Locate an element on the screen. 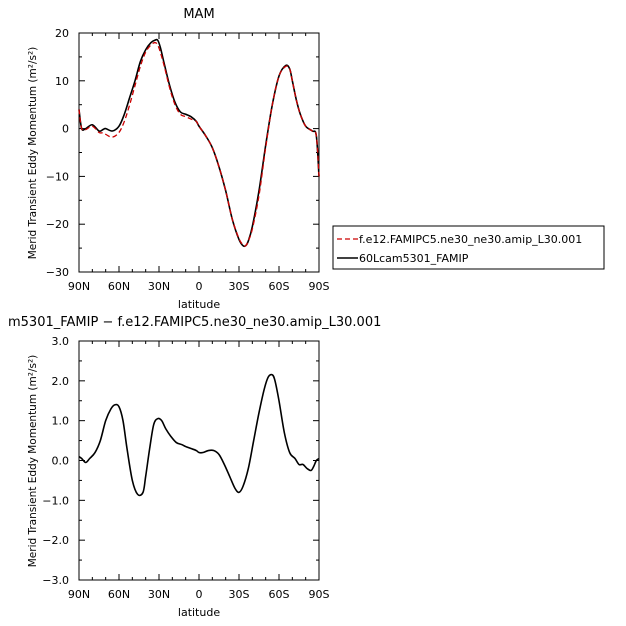 This screenshot has height=626, width=626. bottom-panel-series is located at coordinates (199, 435).